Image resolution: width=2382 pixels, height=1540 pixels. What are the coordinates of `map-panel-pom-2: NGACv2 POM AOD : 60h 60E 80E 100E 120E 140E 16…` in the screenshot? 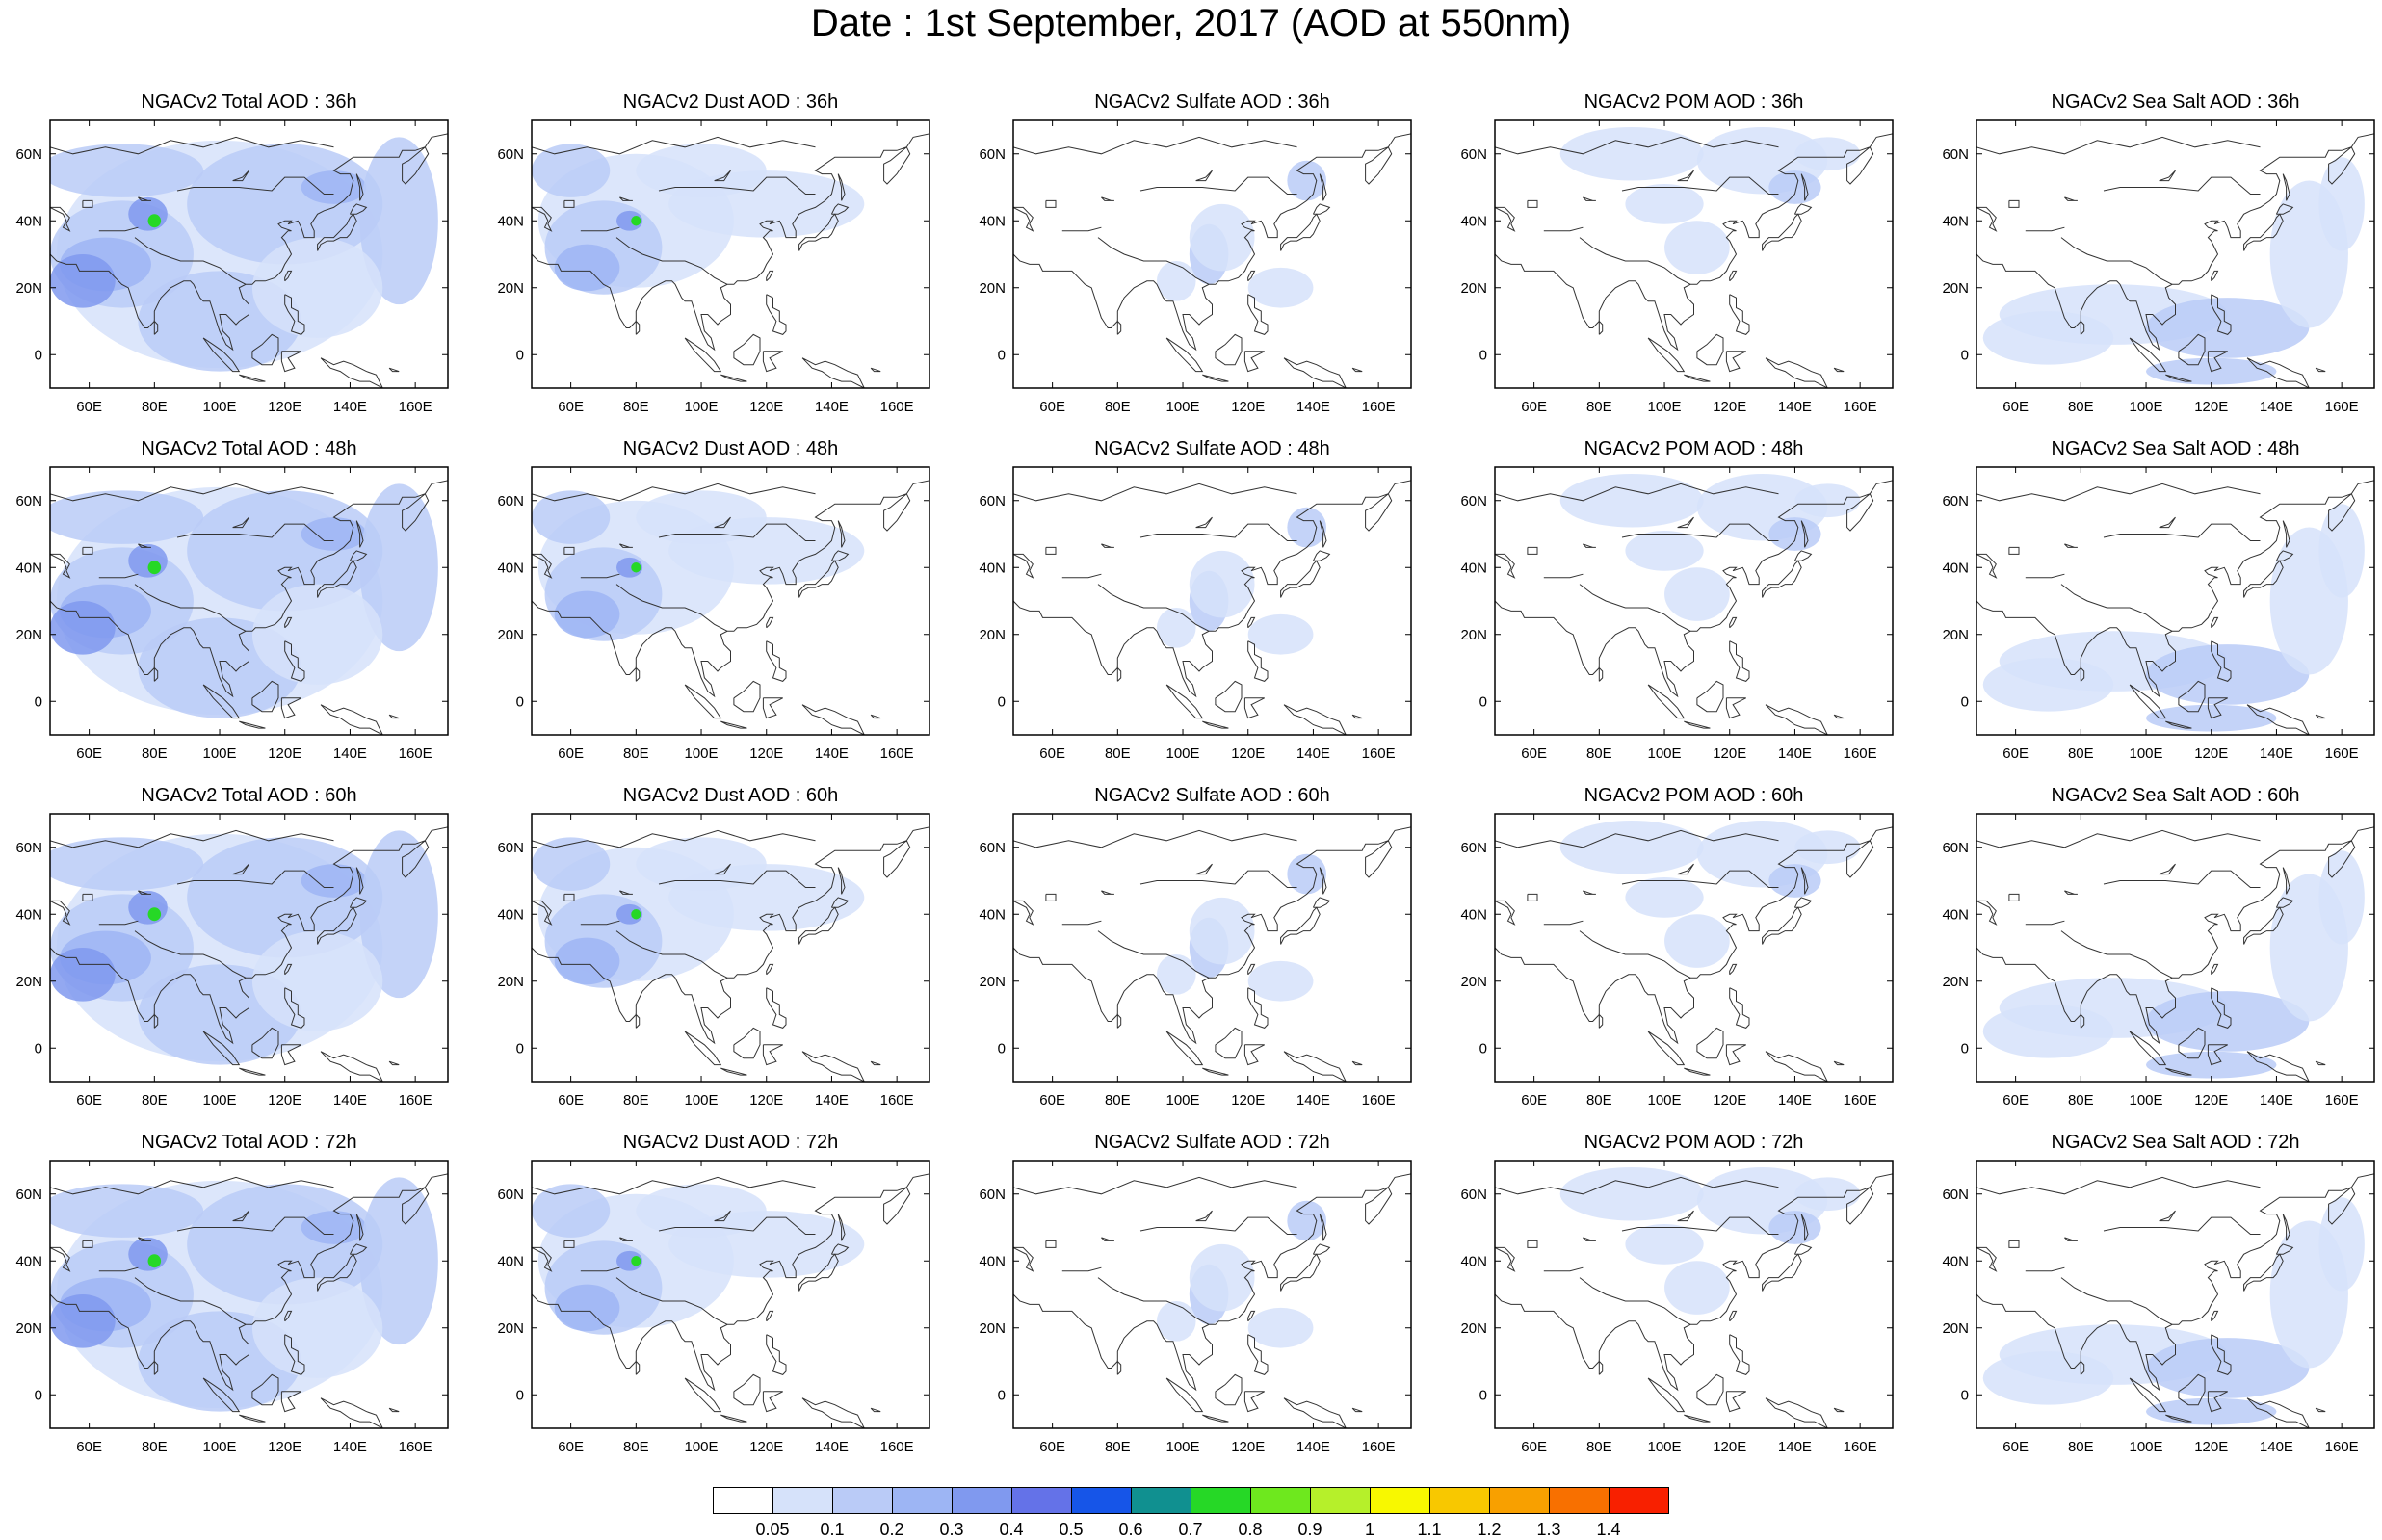 It's located at (1677, 951).